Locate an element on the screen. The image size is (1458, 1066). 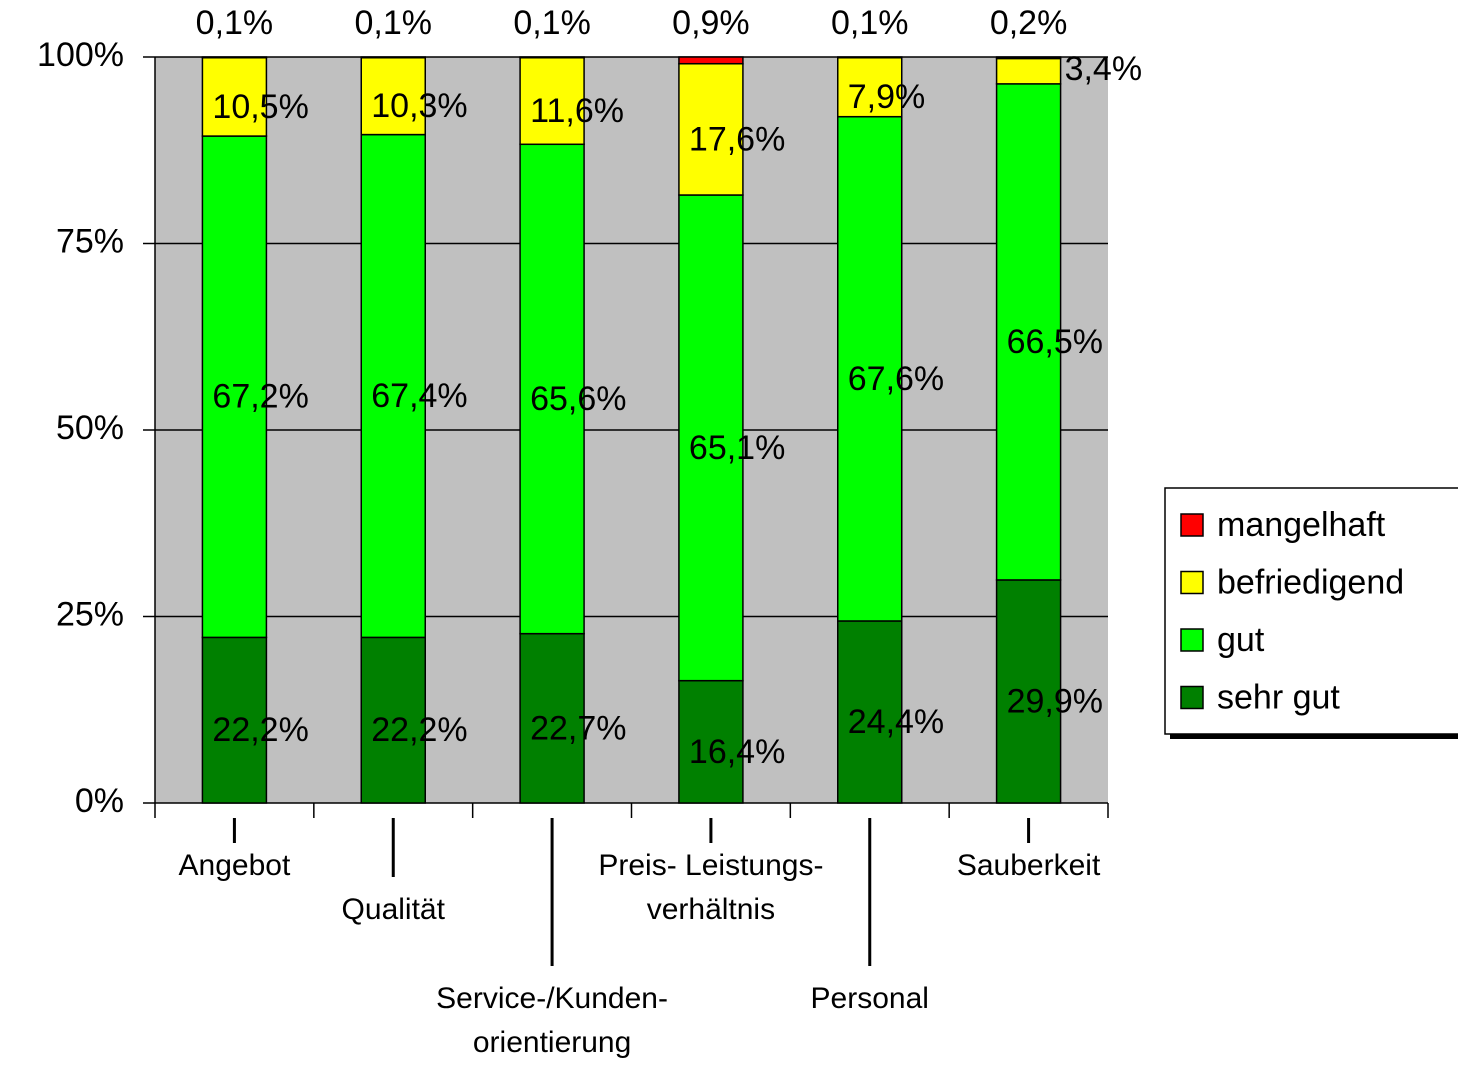
data-label: 10,3% is located at coordinates (419, 106).